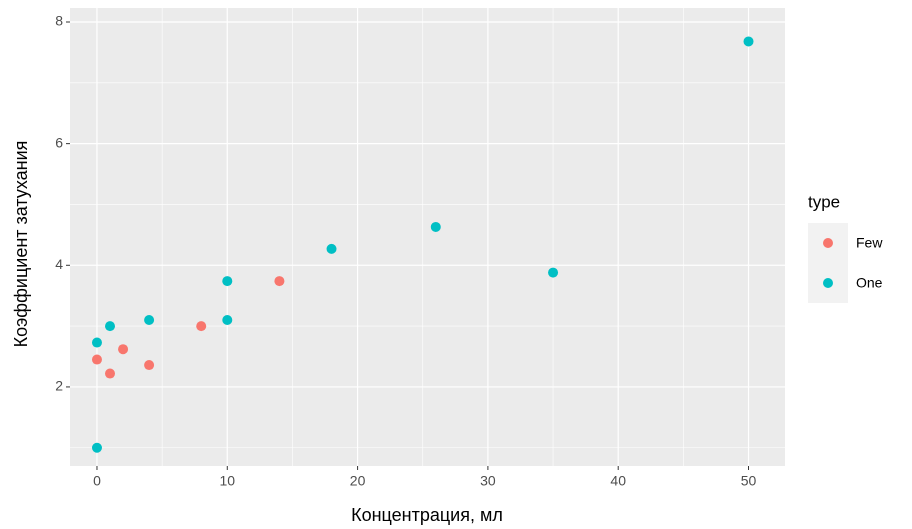  What do you see at coordinates (59, 142) in the screenshot?
I see `y-tick-label: 6` at bounding box center [59, 142].